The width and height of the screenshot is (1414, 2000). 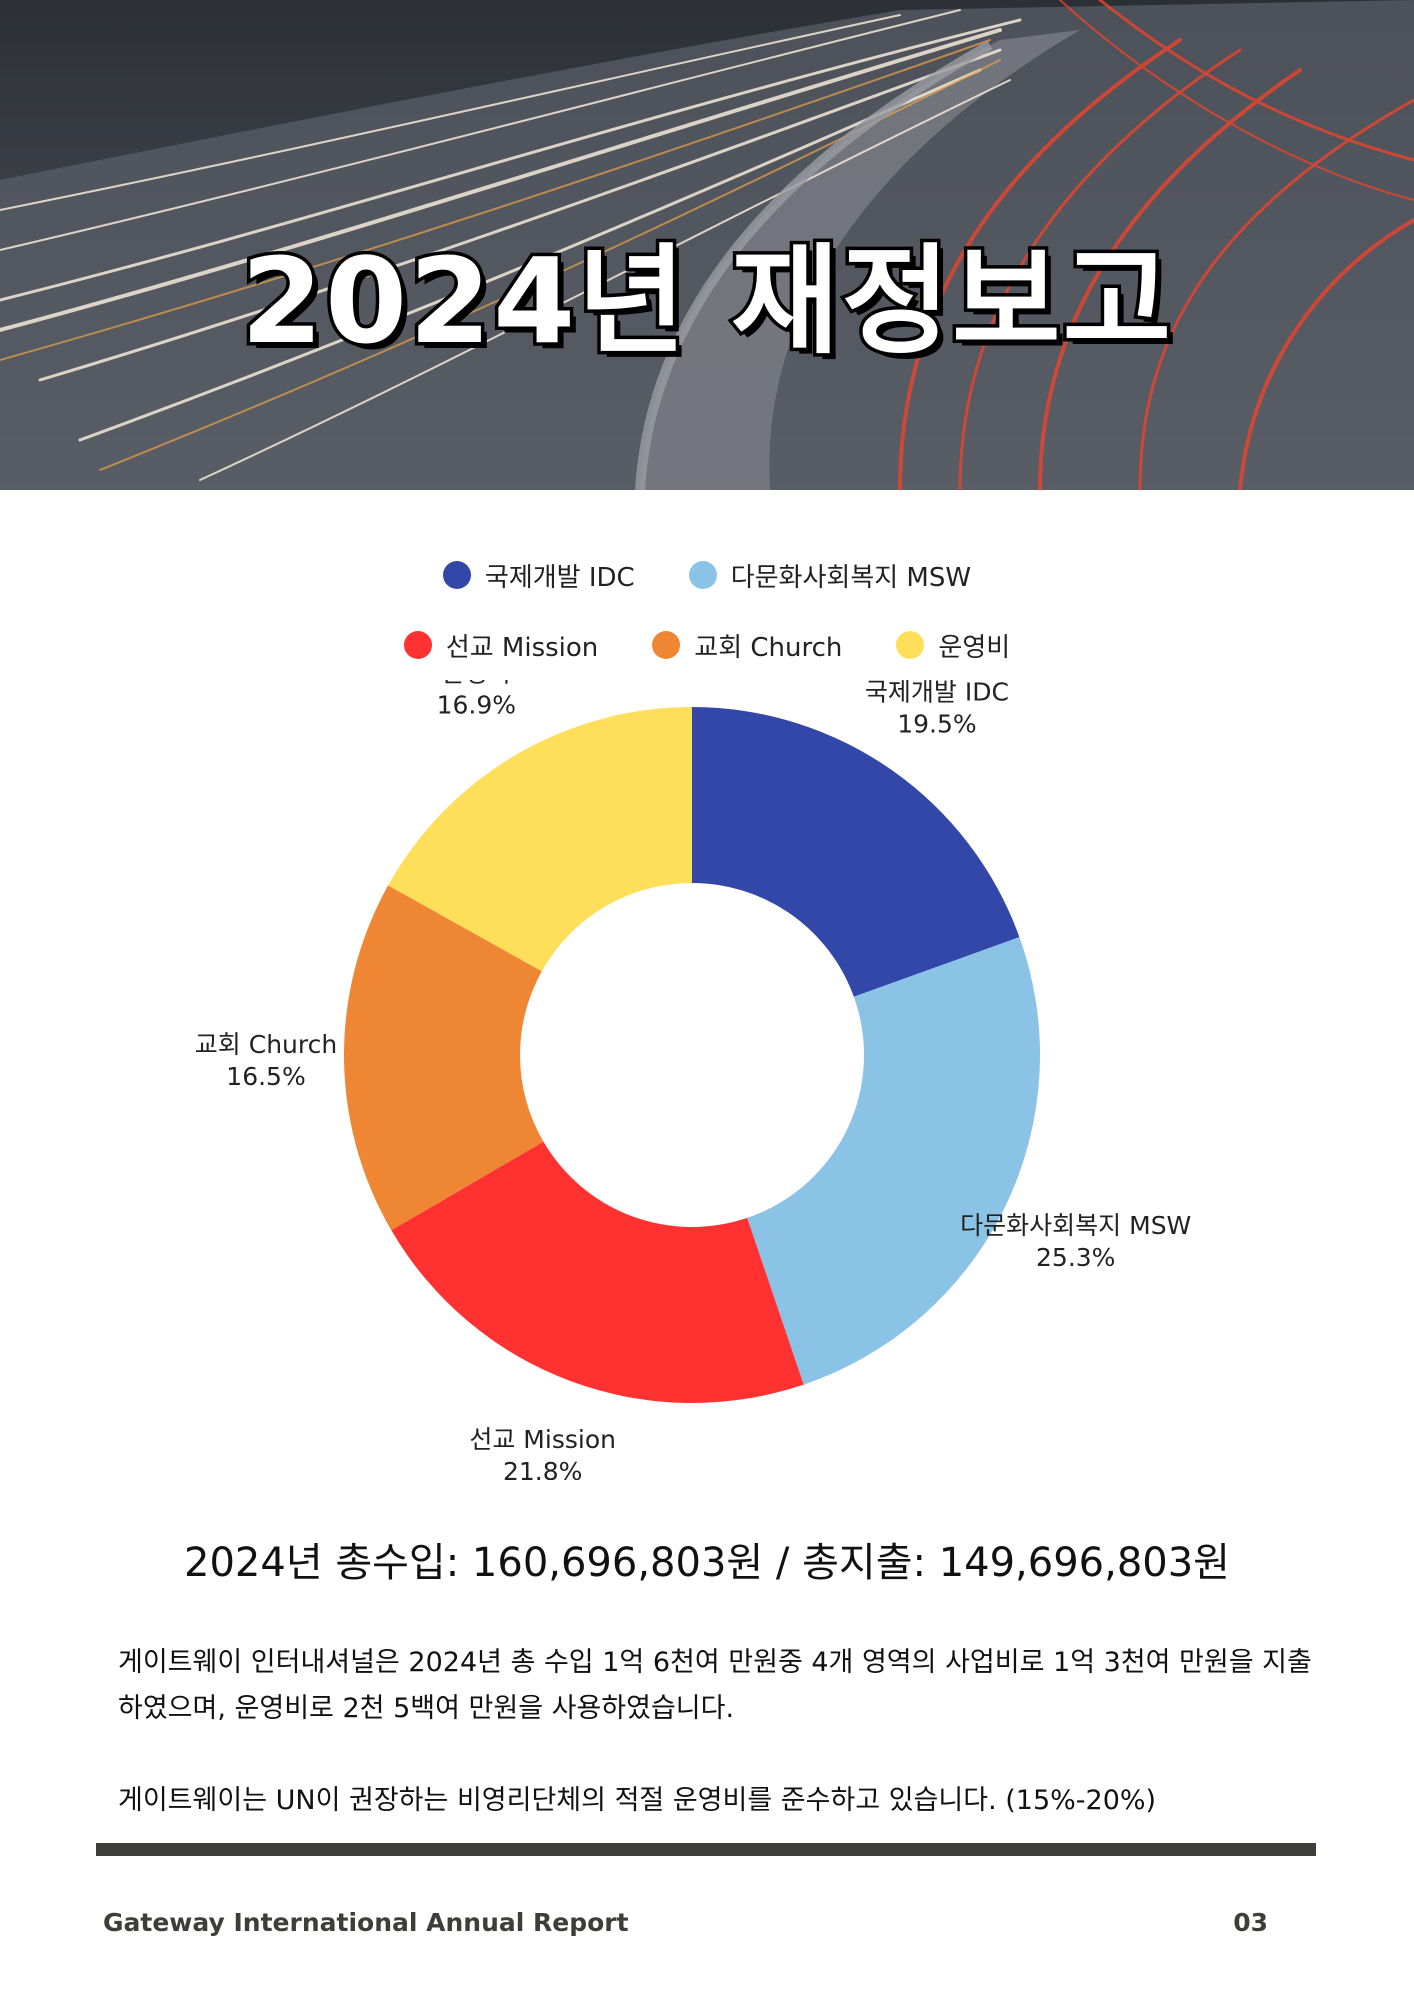 I want to click on slice-label: 교회 Church 16.5%, so click(x=266, y=1060).